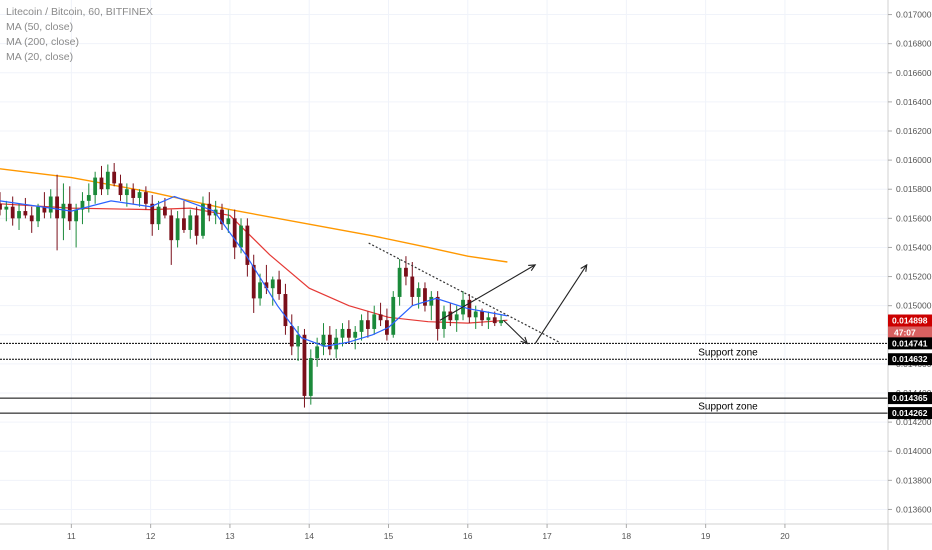 The width and height of the screenshot is (932, 550). Describe the element at coordinates (914, 15) in the screenshot. I see `y-tick-label: 0.017000` at that location.